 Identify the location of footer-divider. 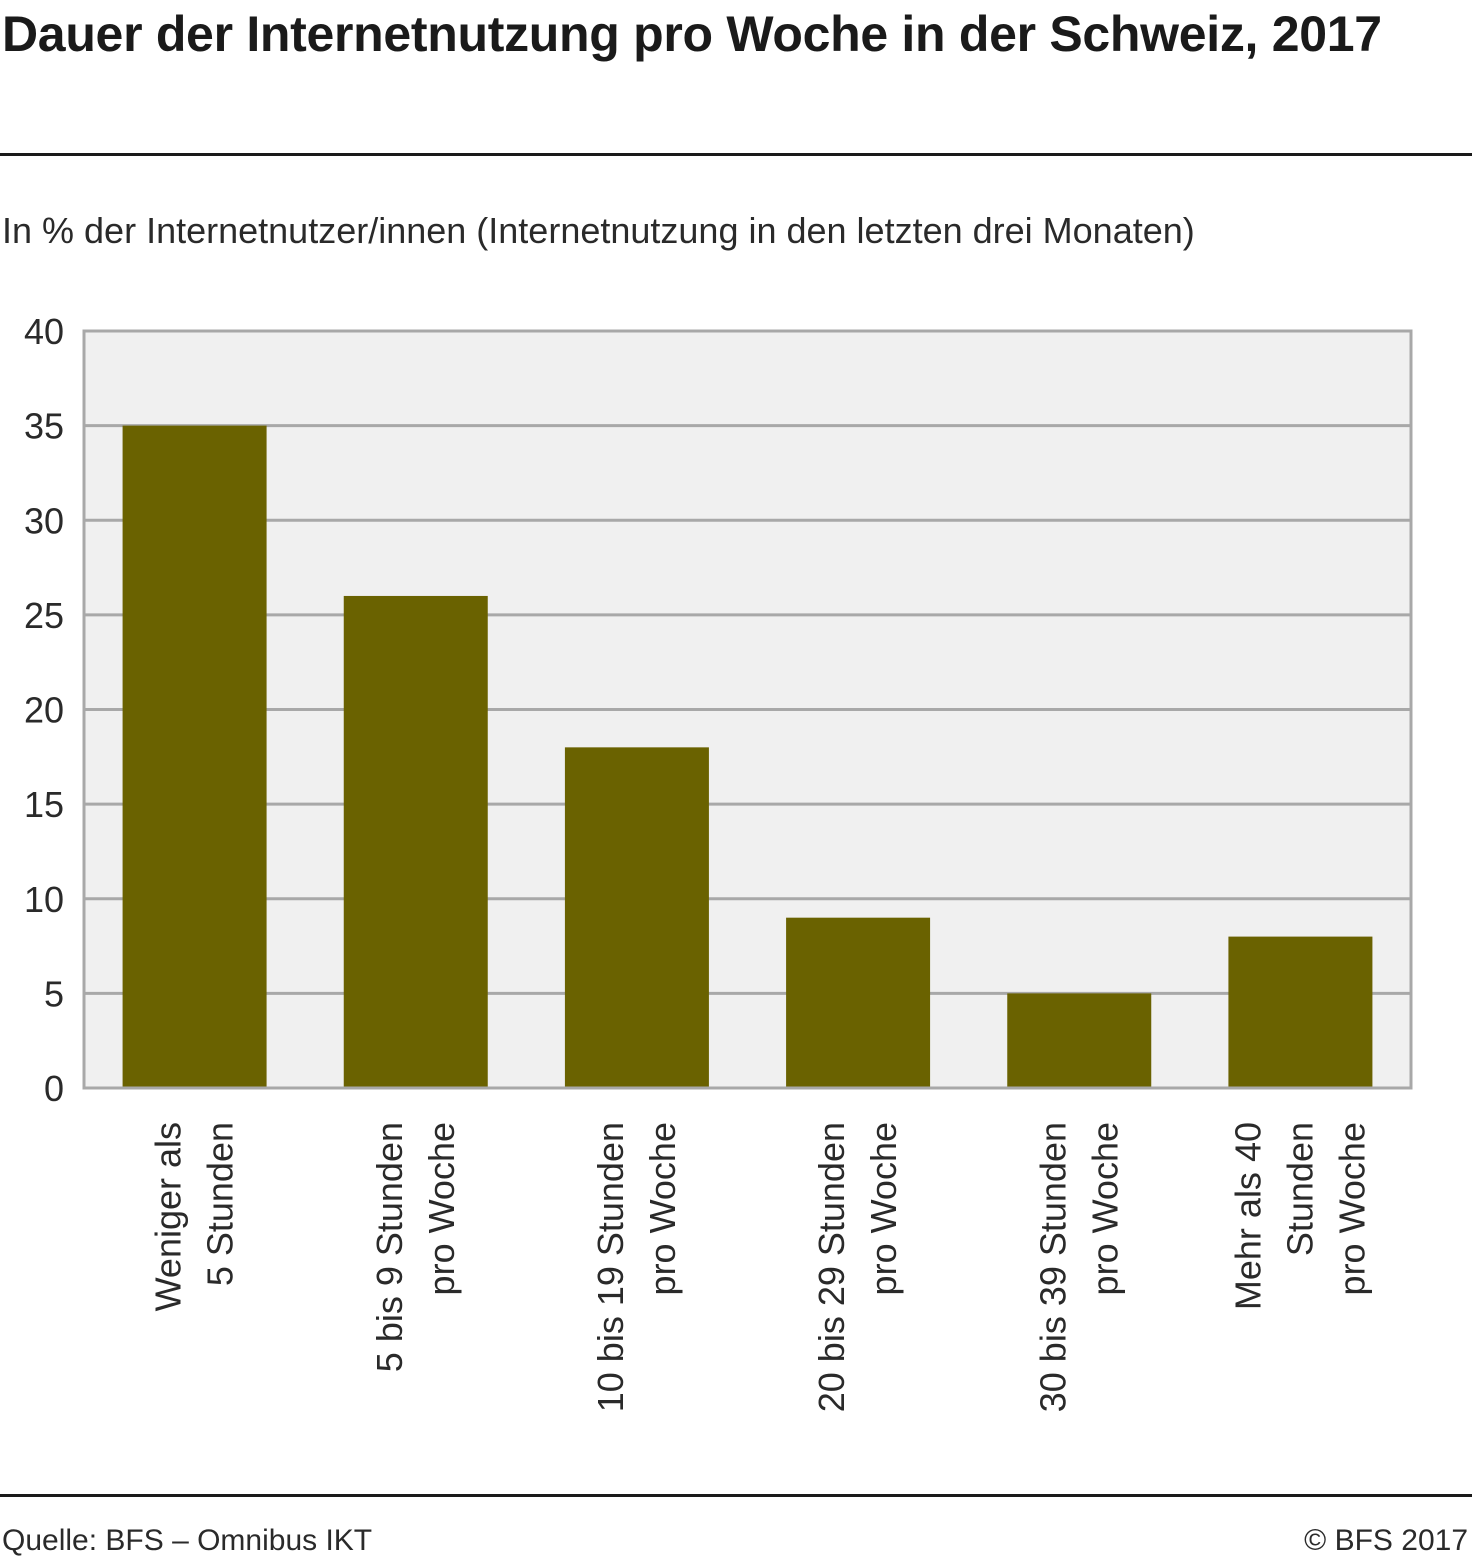
(736, 1495).